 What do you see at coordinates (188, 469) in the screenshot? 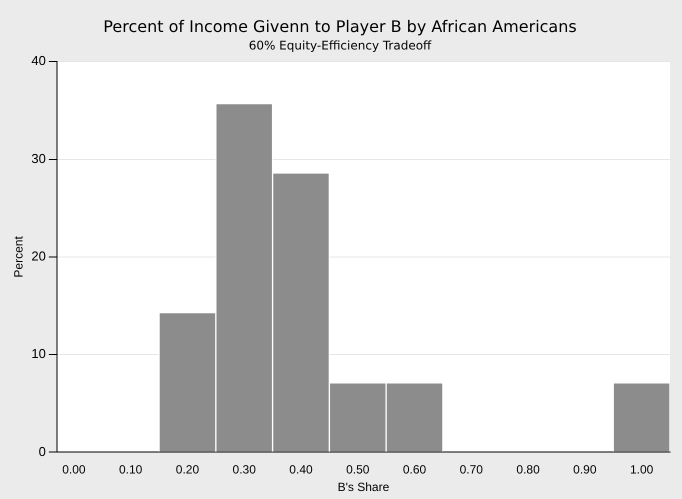
I see `x-tick-label: 0.20` at bounding box center [188, 469].